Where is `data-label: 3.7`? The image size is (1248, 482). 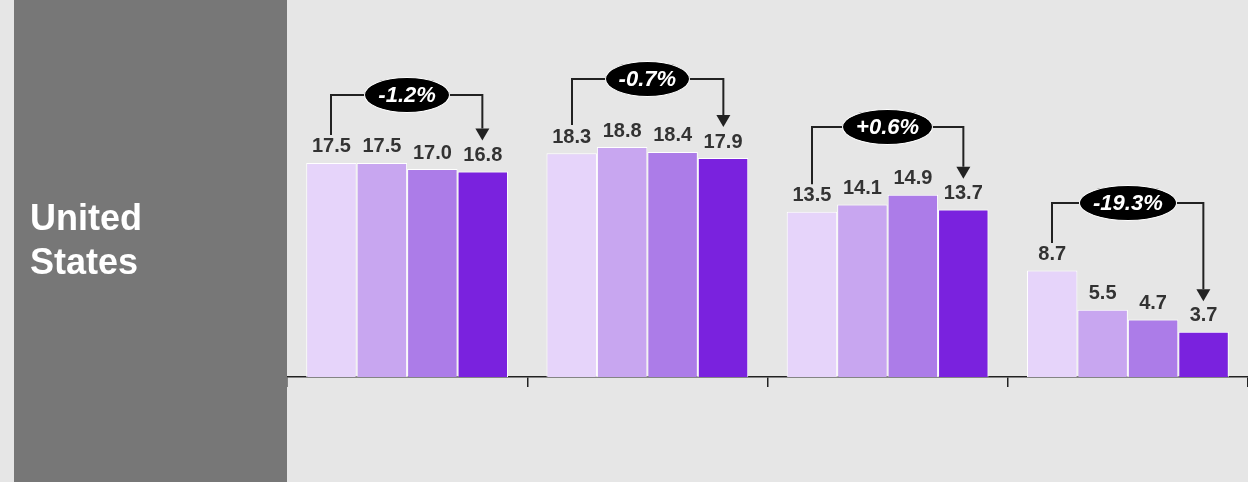
data-label: 3.7 is located at coordinates (1203, 314).